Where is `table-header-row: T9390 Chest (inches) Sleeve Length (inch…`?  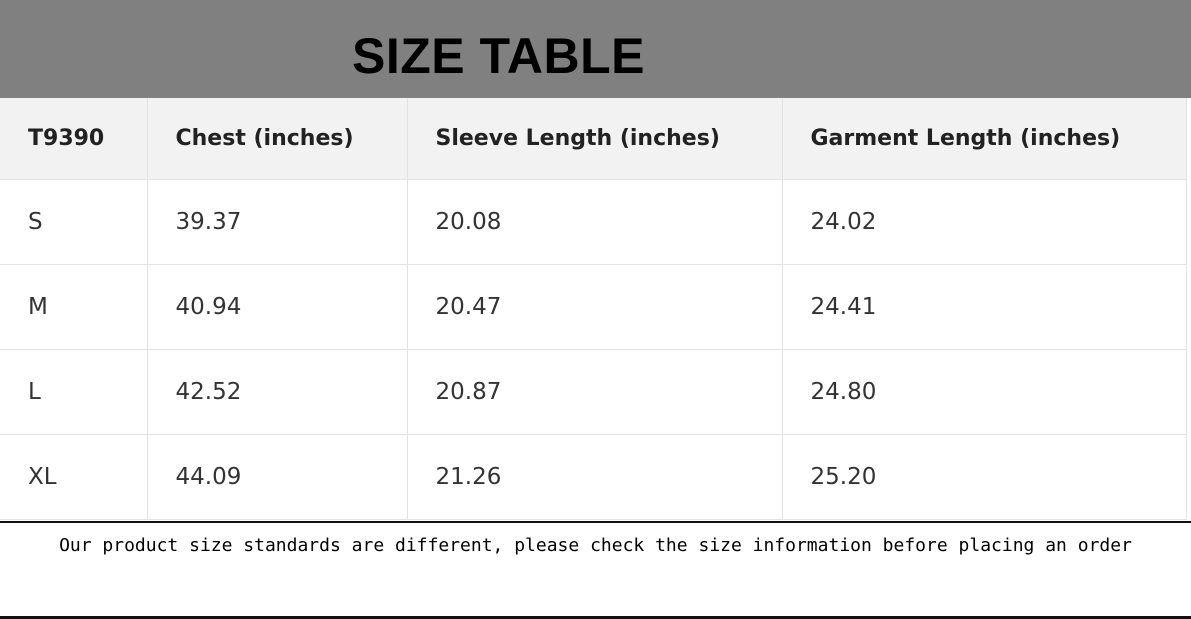 table-header-row: T9390 Chest (inches) Sleeve Length (inch… is located at coordinates (593, 139).